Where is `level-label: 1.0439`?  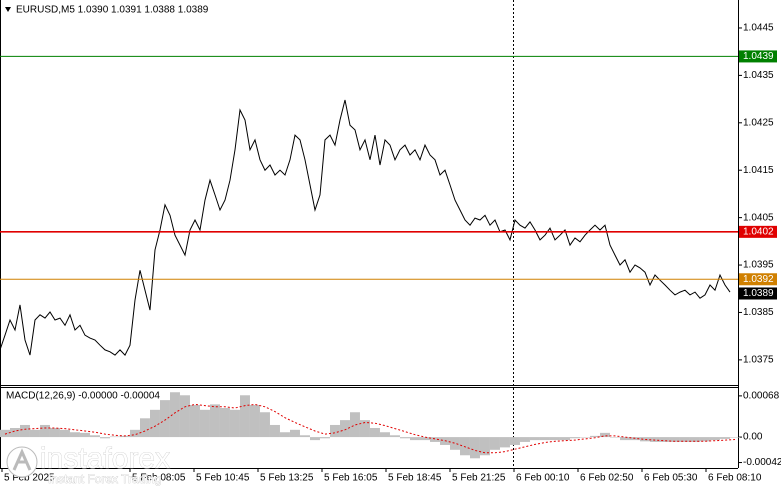
level-label: 1.0439 is located at coordinates (758, 56).